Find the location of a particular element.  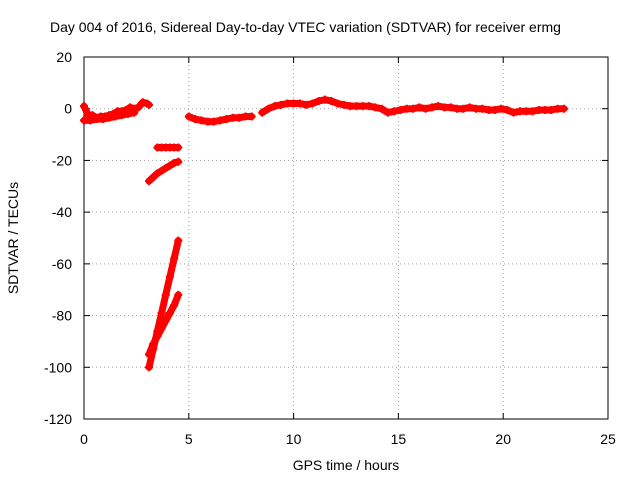

y-axis-label: SDTVAR / TECUs is located at coordinates (13, 238).